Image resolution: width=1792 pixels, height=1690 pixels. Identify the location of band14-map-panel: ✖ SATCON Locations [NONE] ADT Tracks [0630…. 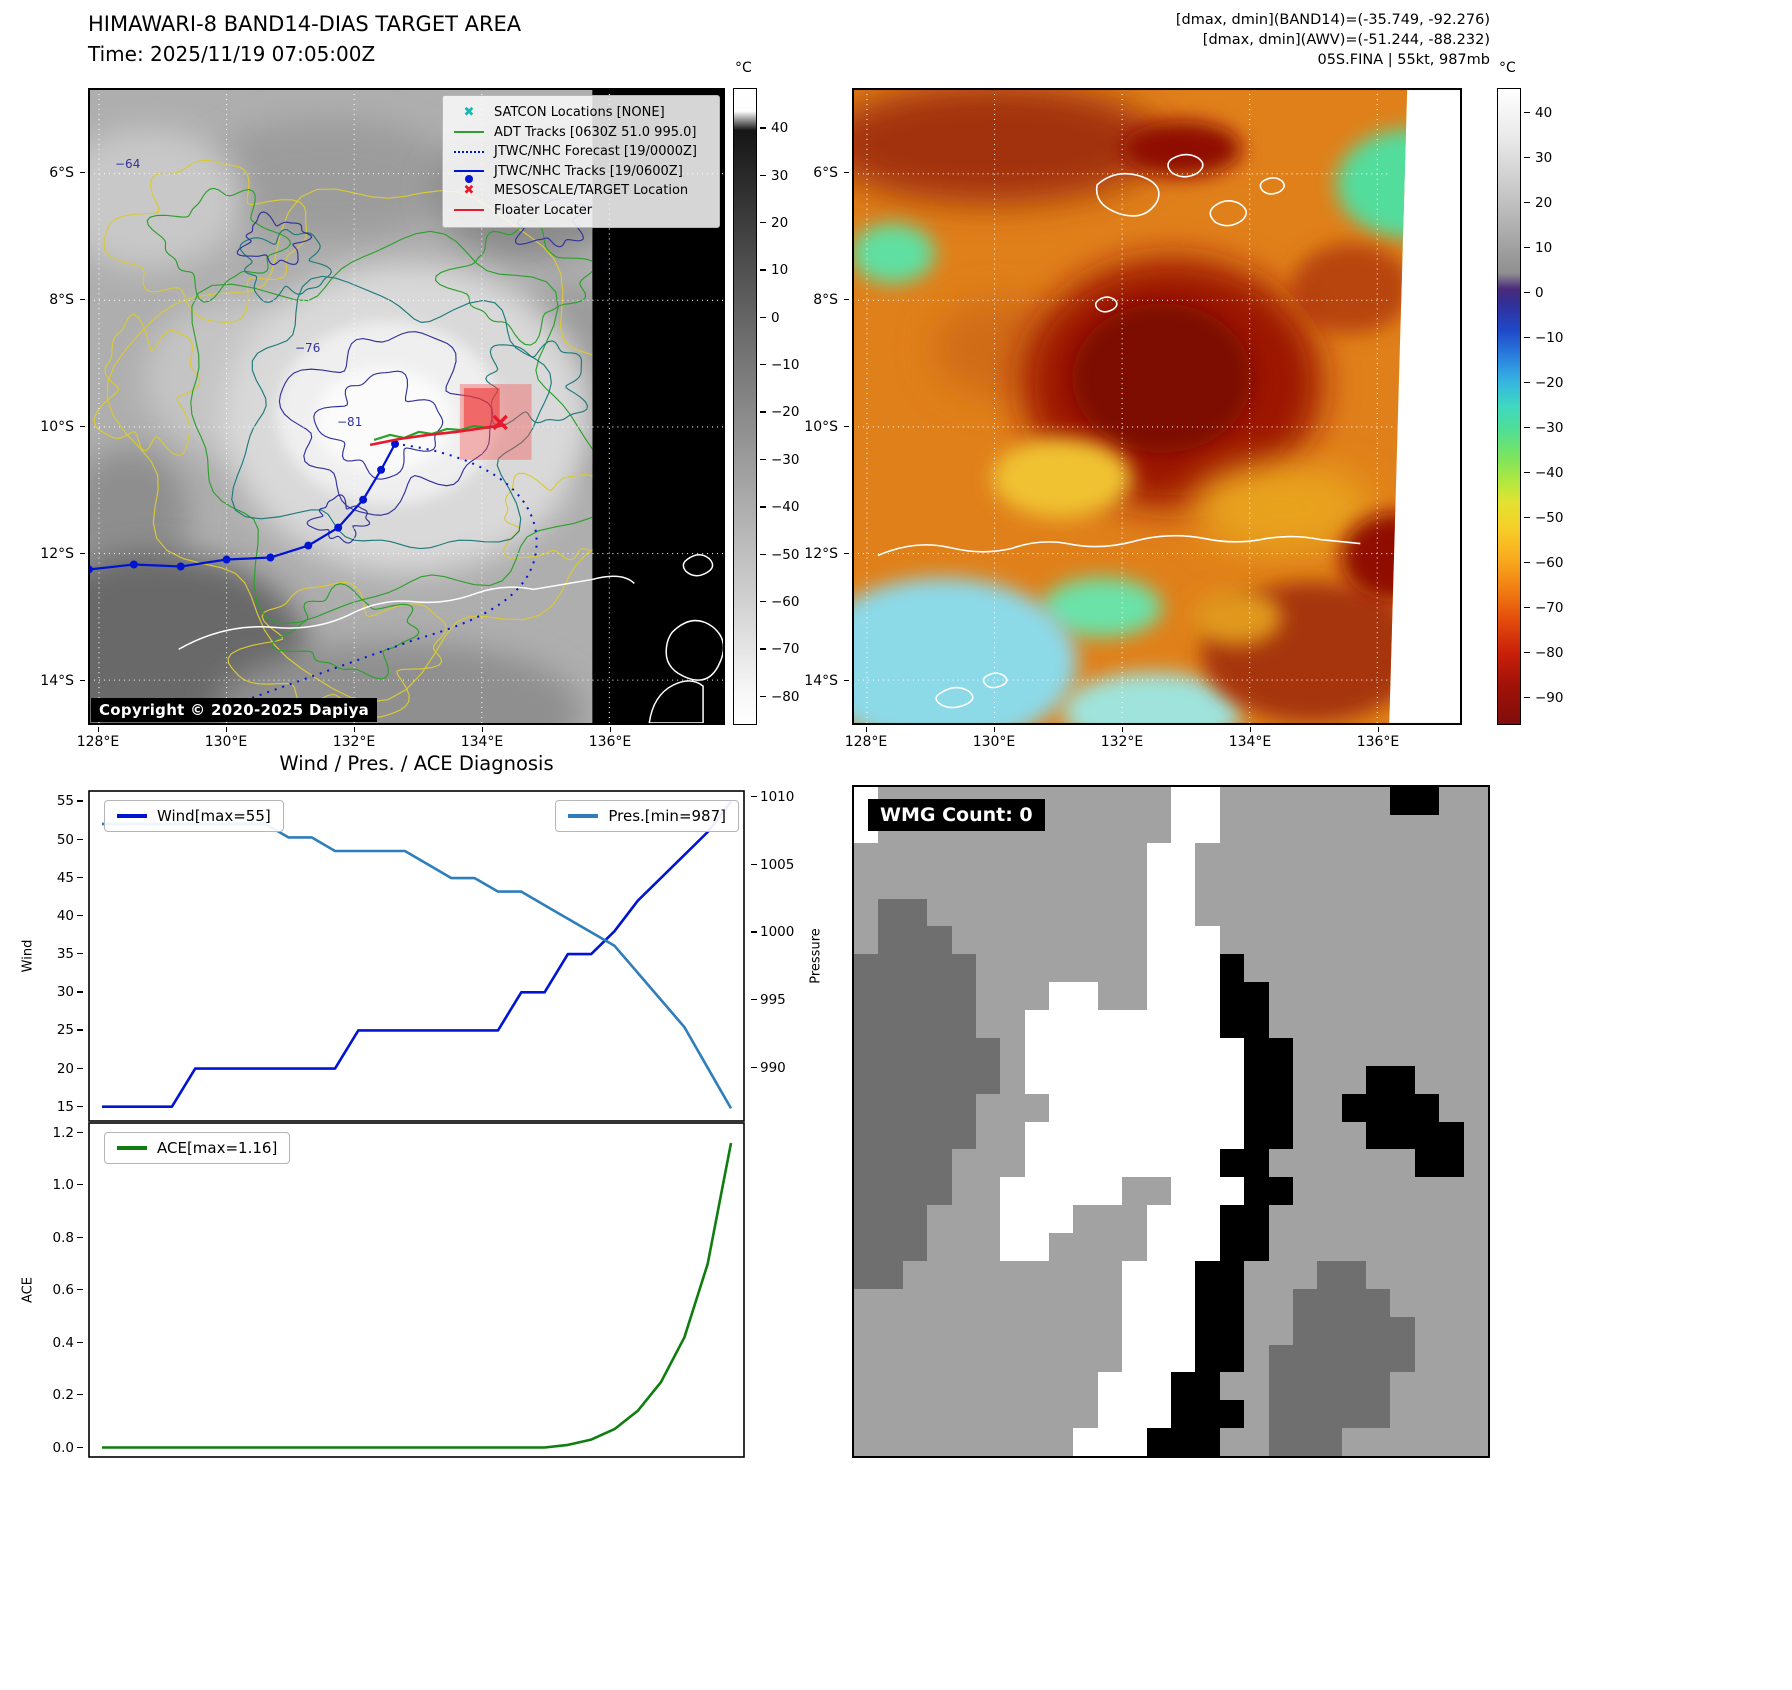
(406, 406).